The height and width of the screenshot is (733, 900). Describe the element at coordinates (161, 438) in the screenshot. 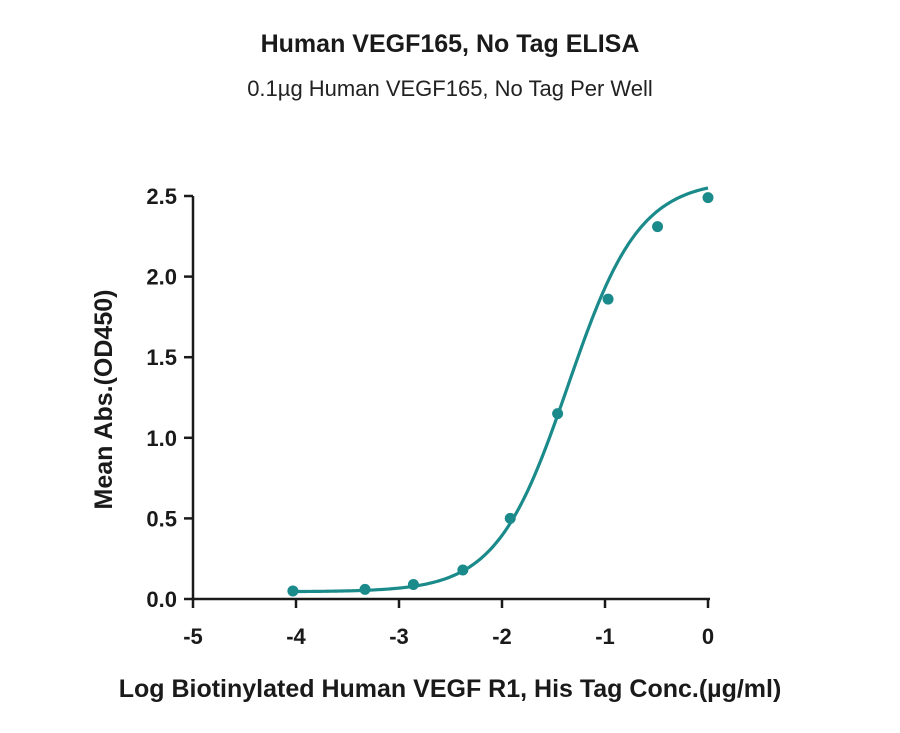

I see `y-tick-label: 1.0` at that location.